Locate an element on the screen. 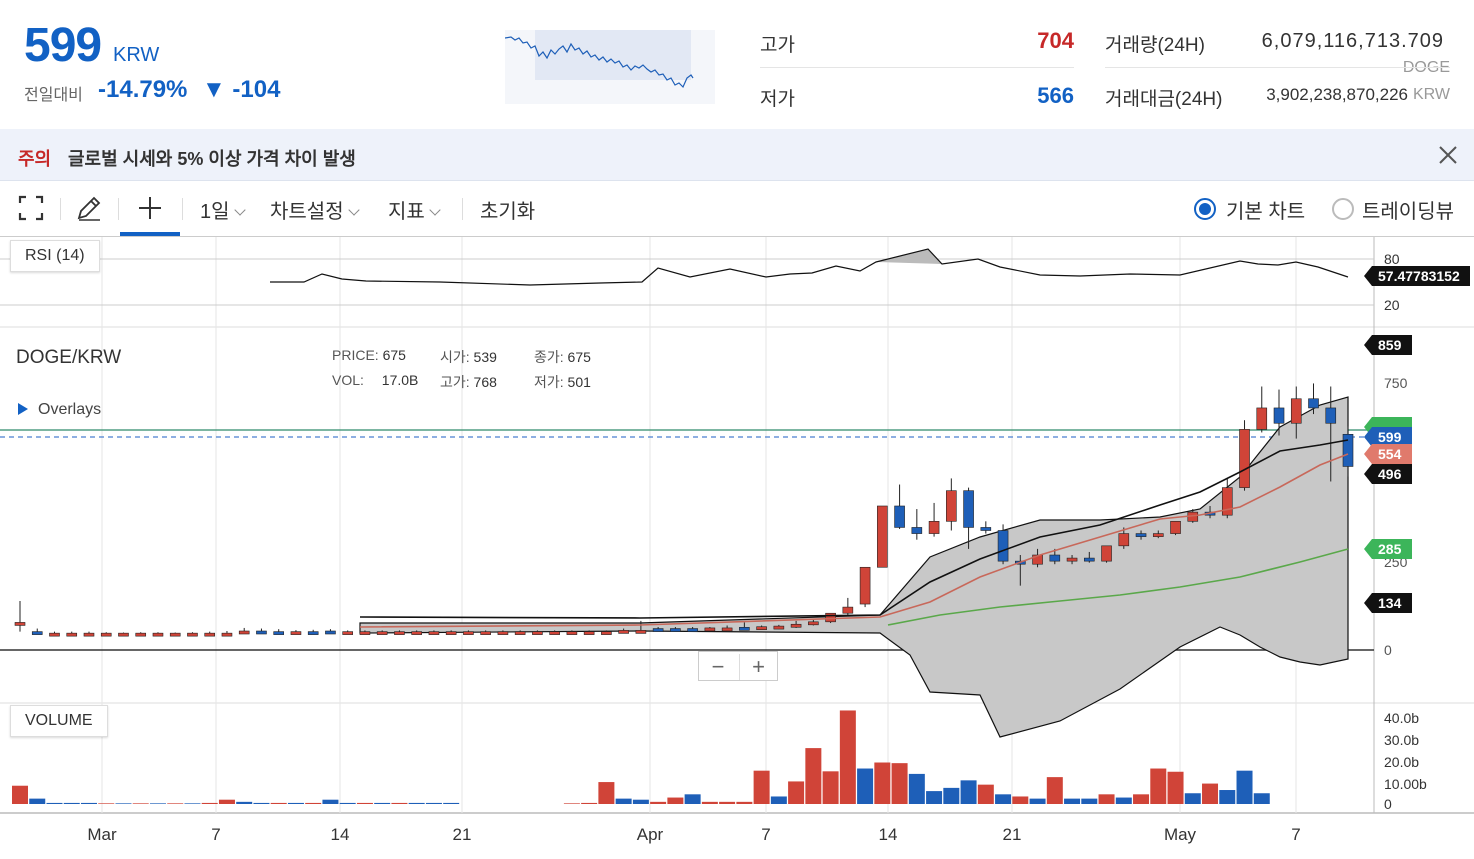 This screenshot has height=859, width=1474. trading-view-label: 트레이딩뷰 is located at coordinates (1408, 212).